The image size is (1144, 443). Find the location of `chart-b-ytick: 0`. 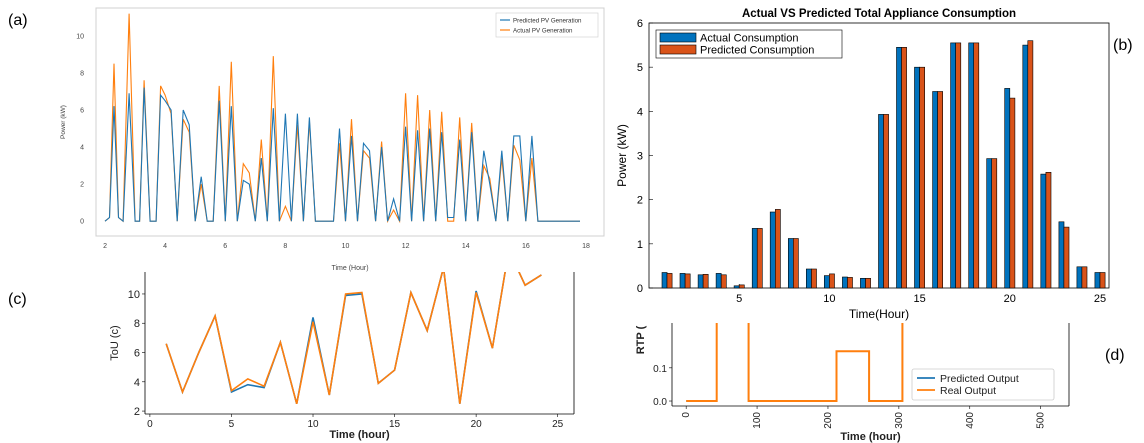

chart-b-ytick: 0 is located at coordinates (640, 289).